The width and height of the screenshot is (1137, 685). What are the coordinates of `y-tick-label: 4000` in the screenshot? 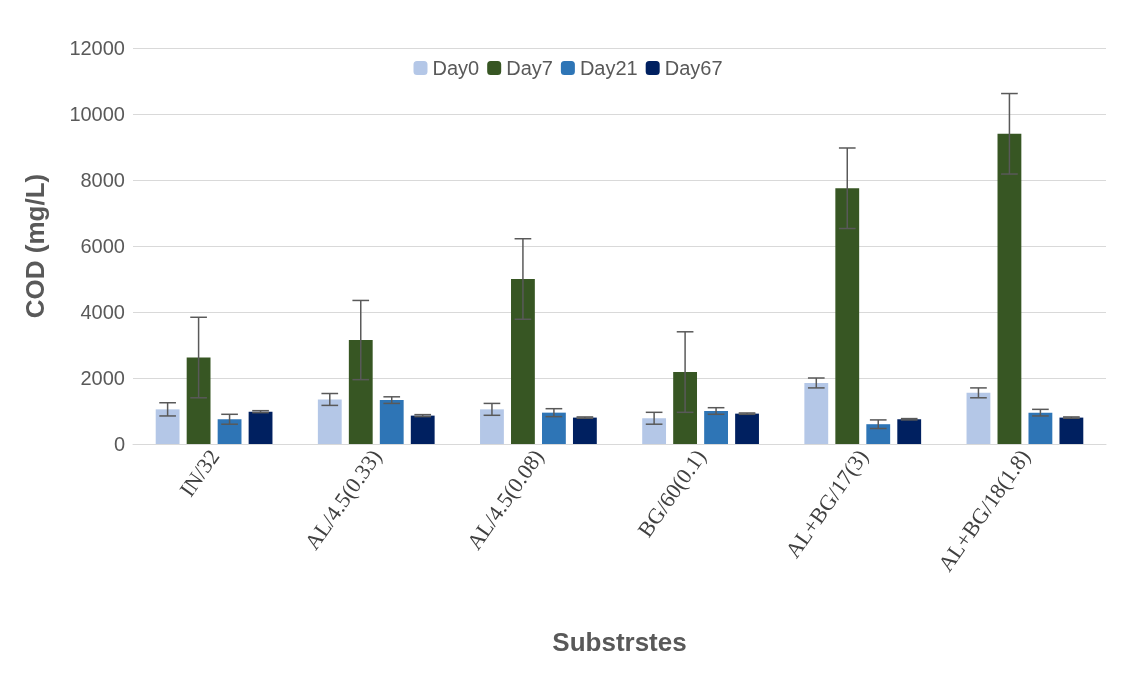 It's located at (102, 312).